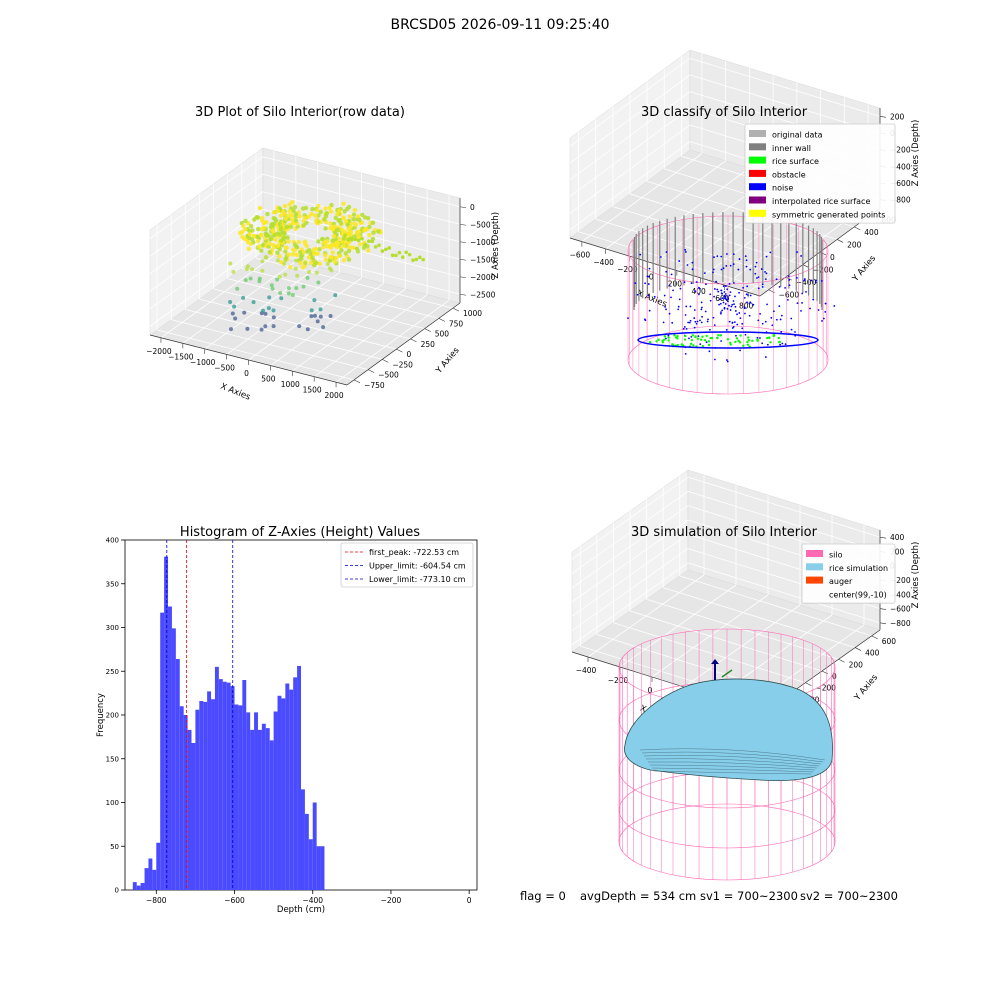  I want to click on x-tick-label: −1500, so click(181, 356).